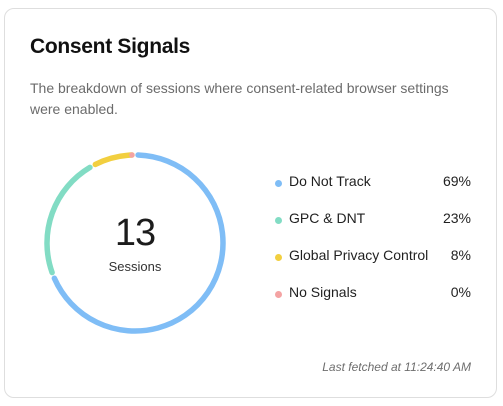 This screenshot has width=503, height=406. What do you see at coordinates (456, 181) in the screenshot?
I see `legend-value: 69%` at bounding box center [456, 181].